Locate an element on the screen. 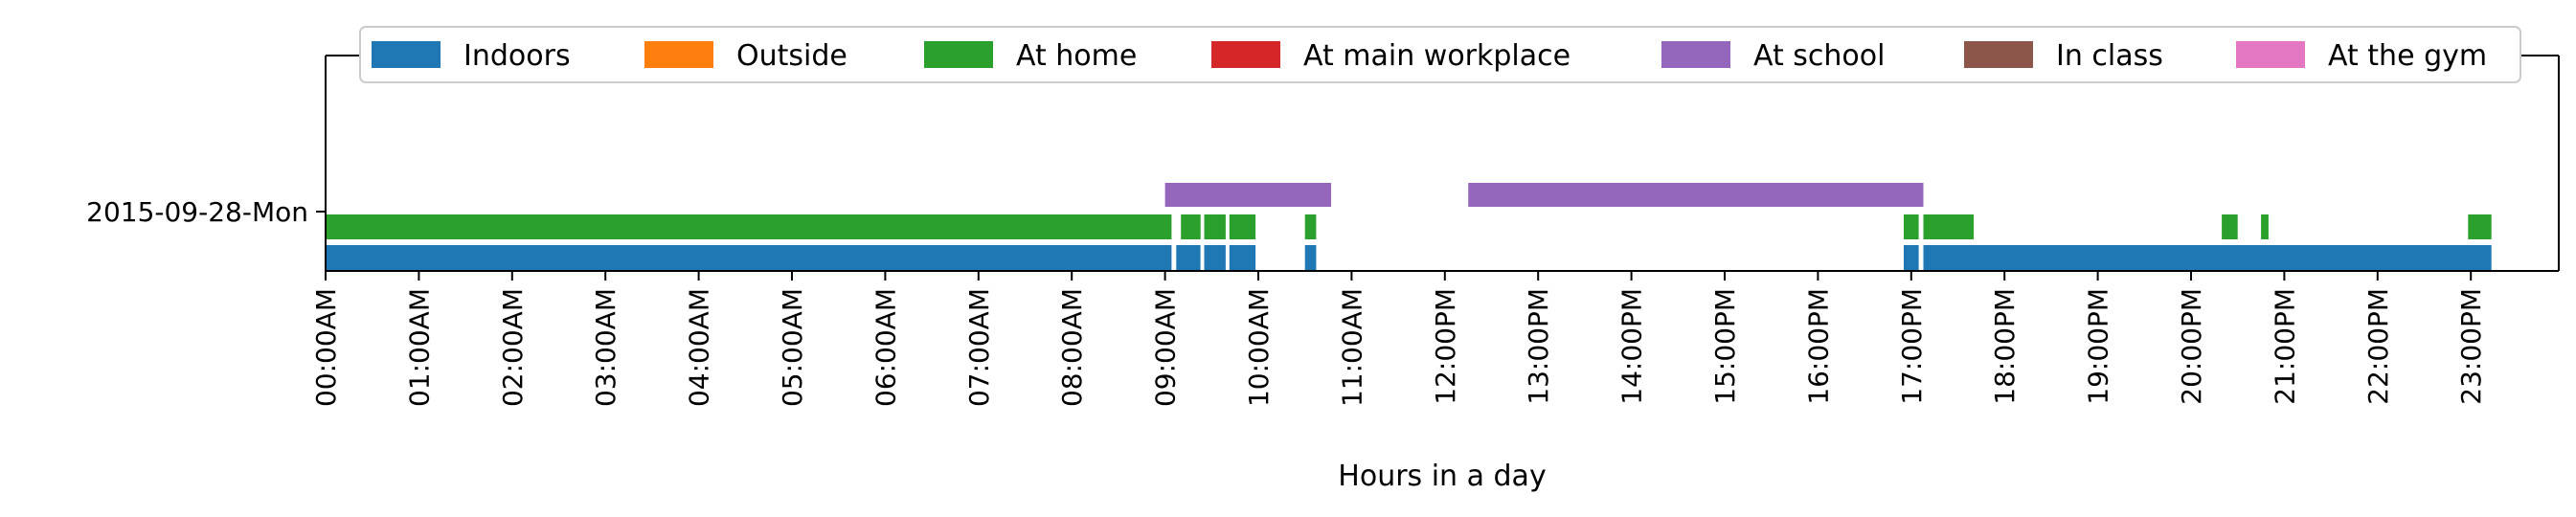 The height and width of the screenshot is (517, 2576). bars-layer is located at coordinates (1409, 226).